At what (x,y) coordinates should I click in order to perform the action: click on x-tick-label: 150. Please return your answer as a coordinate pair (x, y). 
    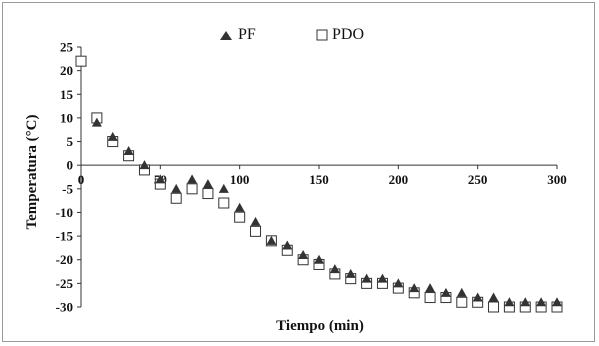
    Looking at the image, I should click on (319, 179).